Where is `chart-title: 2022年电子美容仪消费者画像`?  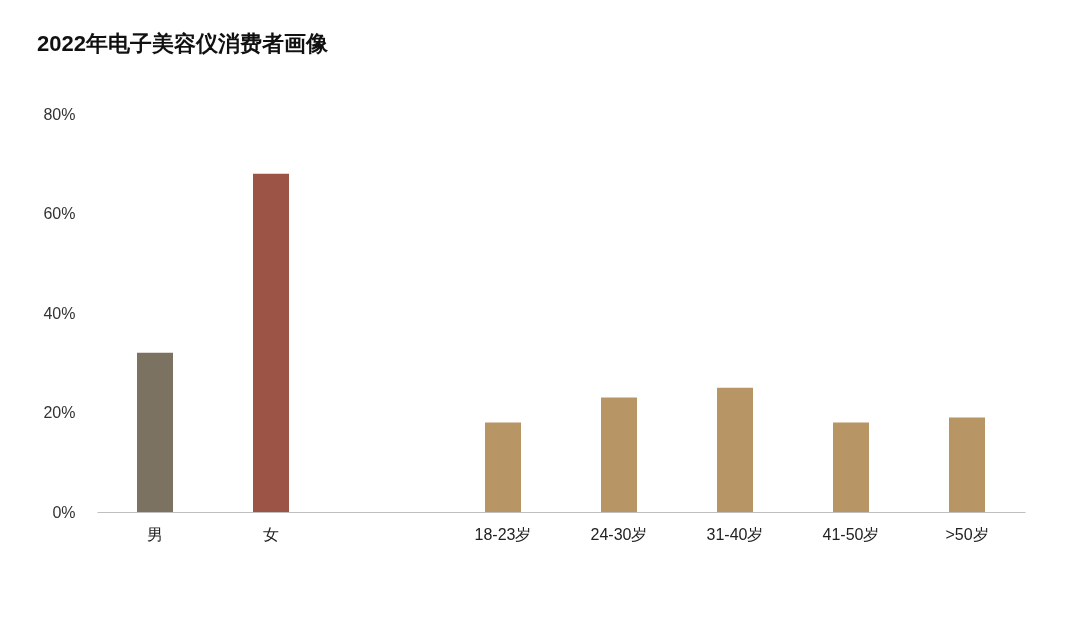 chart-title: 2022年电子美容仪消费者画像 is located at coordinates (183, 43).